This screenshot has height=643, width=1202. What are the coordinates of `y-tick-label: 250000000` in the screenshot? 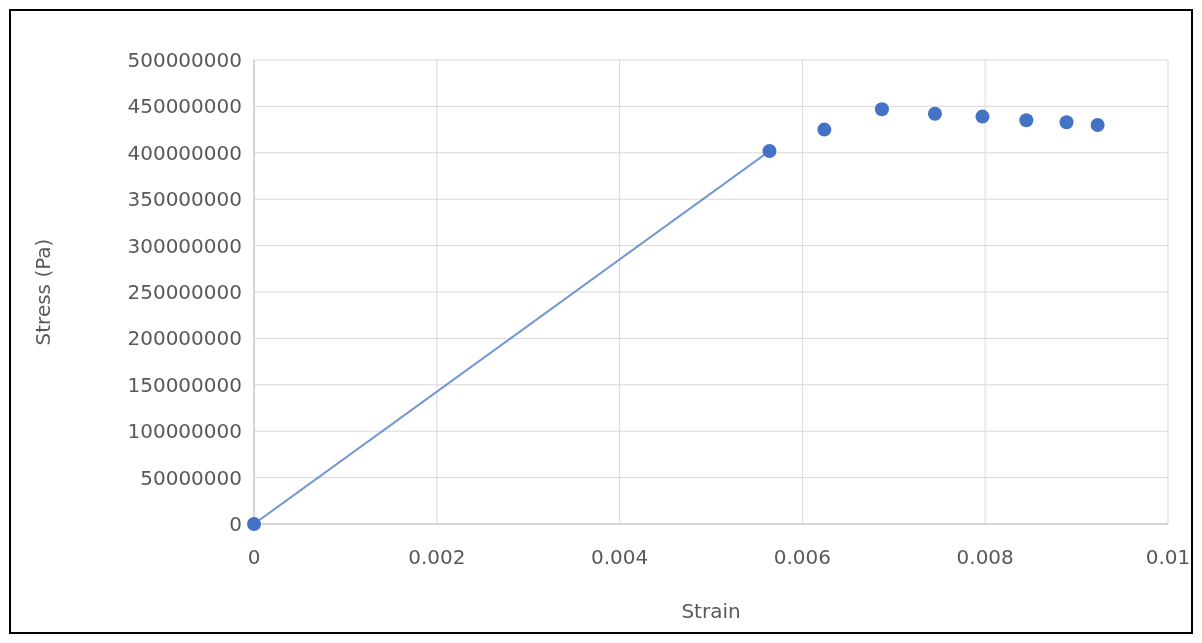 It's located at (184, 292).